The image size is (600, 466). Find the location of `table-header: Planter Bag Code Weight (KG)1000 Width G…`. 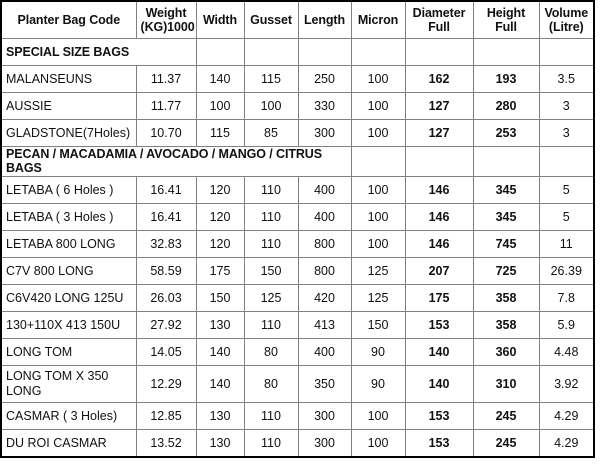

table-header: Planter Bag Code Weight (KG)1000 Width G… is located at coordinates (297, 19).